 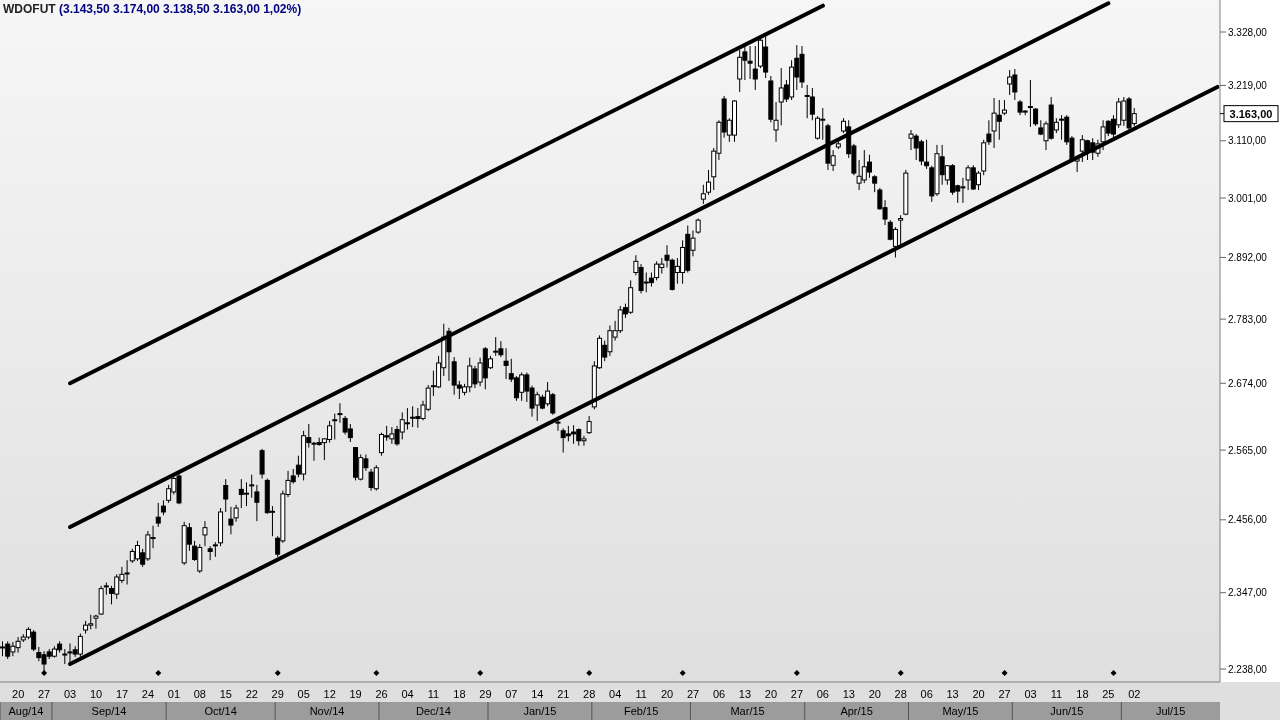 I want to click on y-tick-label: 2.565,00, so click(x=1248, y=450).